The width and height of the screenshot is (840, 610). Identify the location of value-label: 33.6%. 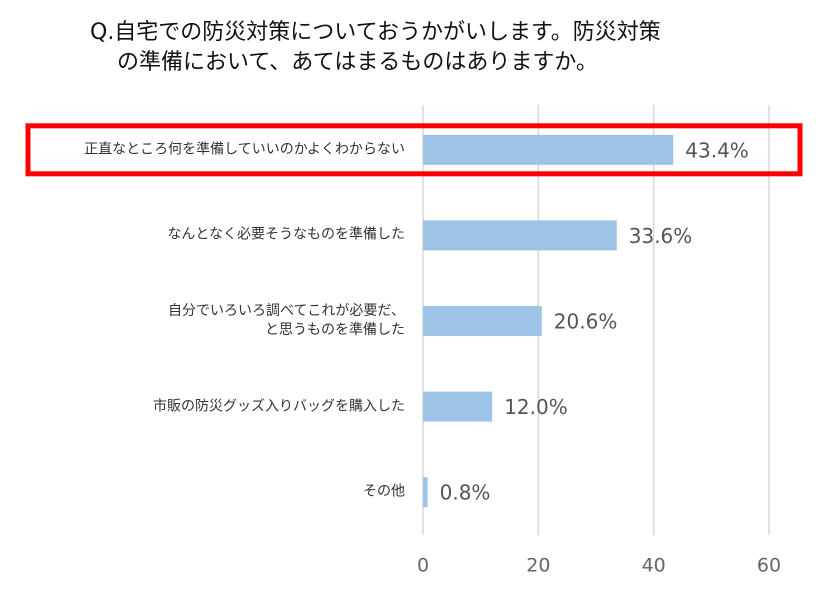
(661, 236).